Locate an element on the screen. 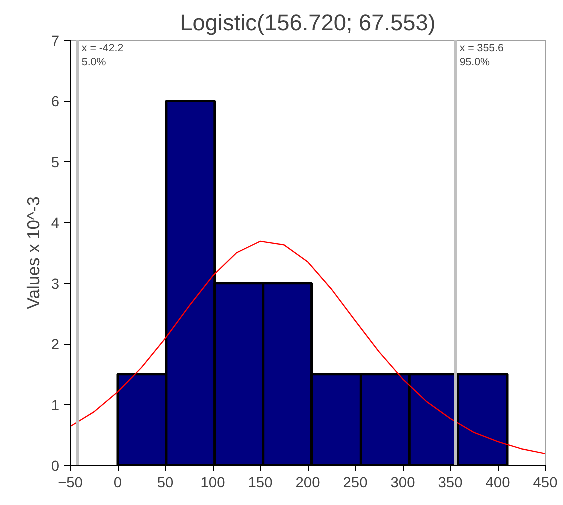 This screenshot has height=505, width=563. x-tick-label: 150 is located at coordinates (260, 484).